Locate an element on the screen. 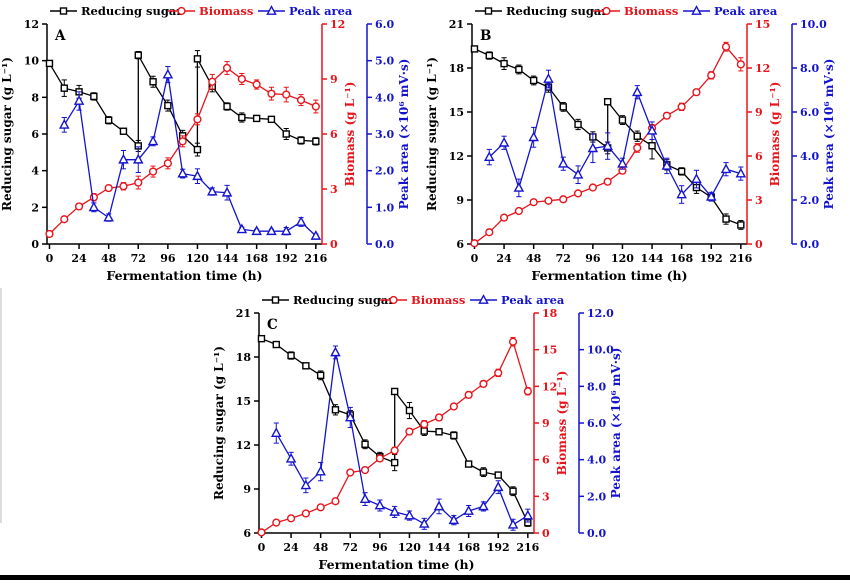  x-tick-label: 216 is located at coordinates (527, 547).